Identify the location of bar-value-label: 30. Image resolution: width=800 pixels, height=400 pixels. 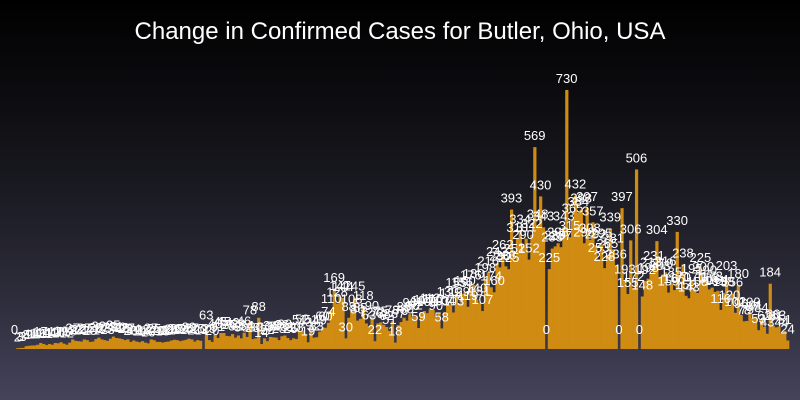
(264, 326).